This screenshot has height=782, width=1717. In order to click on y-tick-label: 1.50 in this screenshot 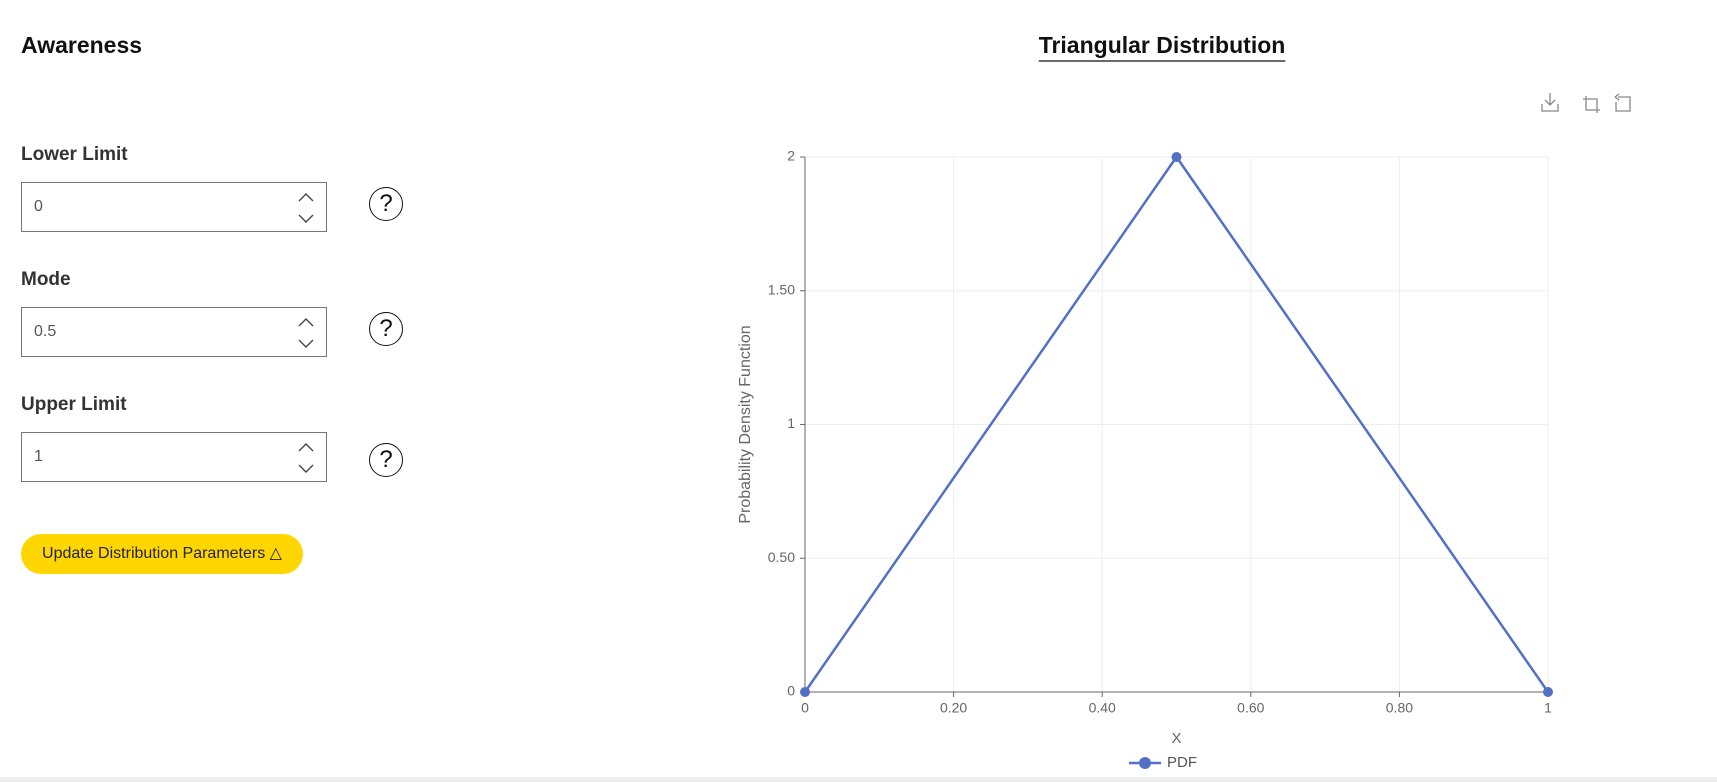, I will do `click(781, 289)`.